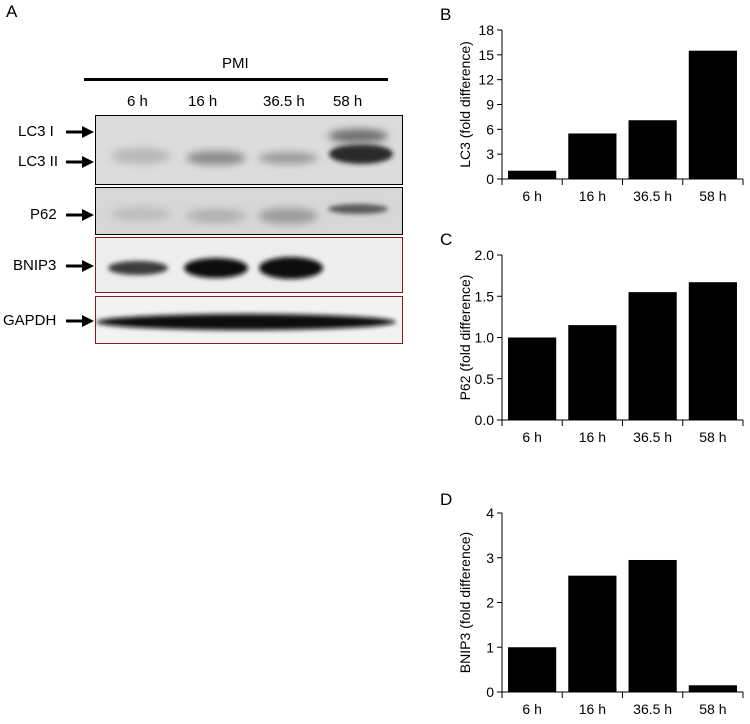 This screenshot has width=750, height=724. I want to click on y-tick-label: 9, so click(490, 105).